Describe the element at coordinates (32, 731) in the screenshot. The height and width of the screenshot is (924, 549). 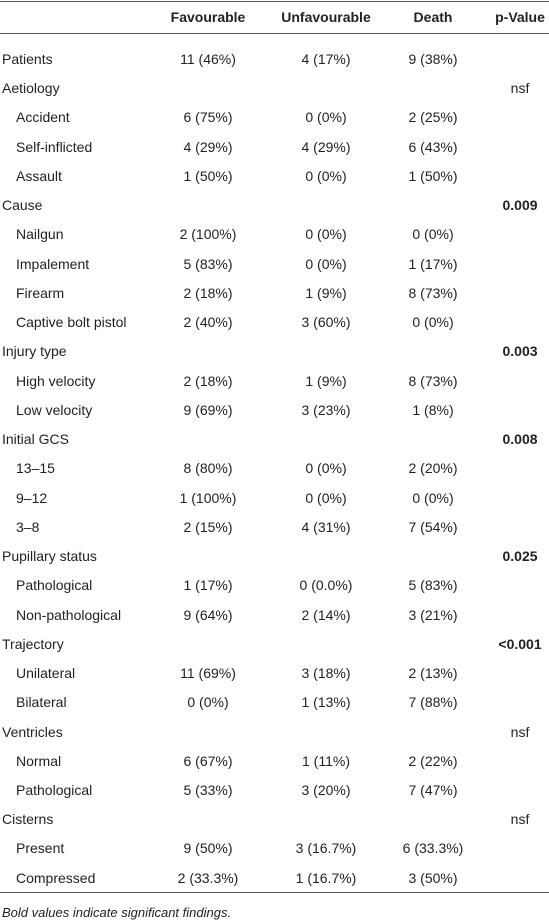
I see `row-label: Ventricles` at that location.